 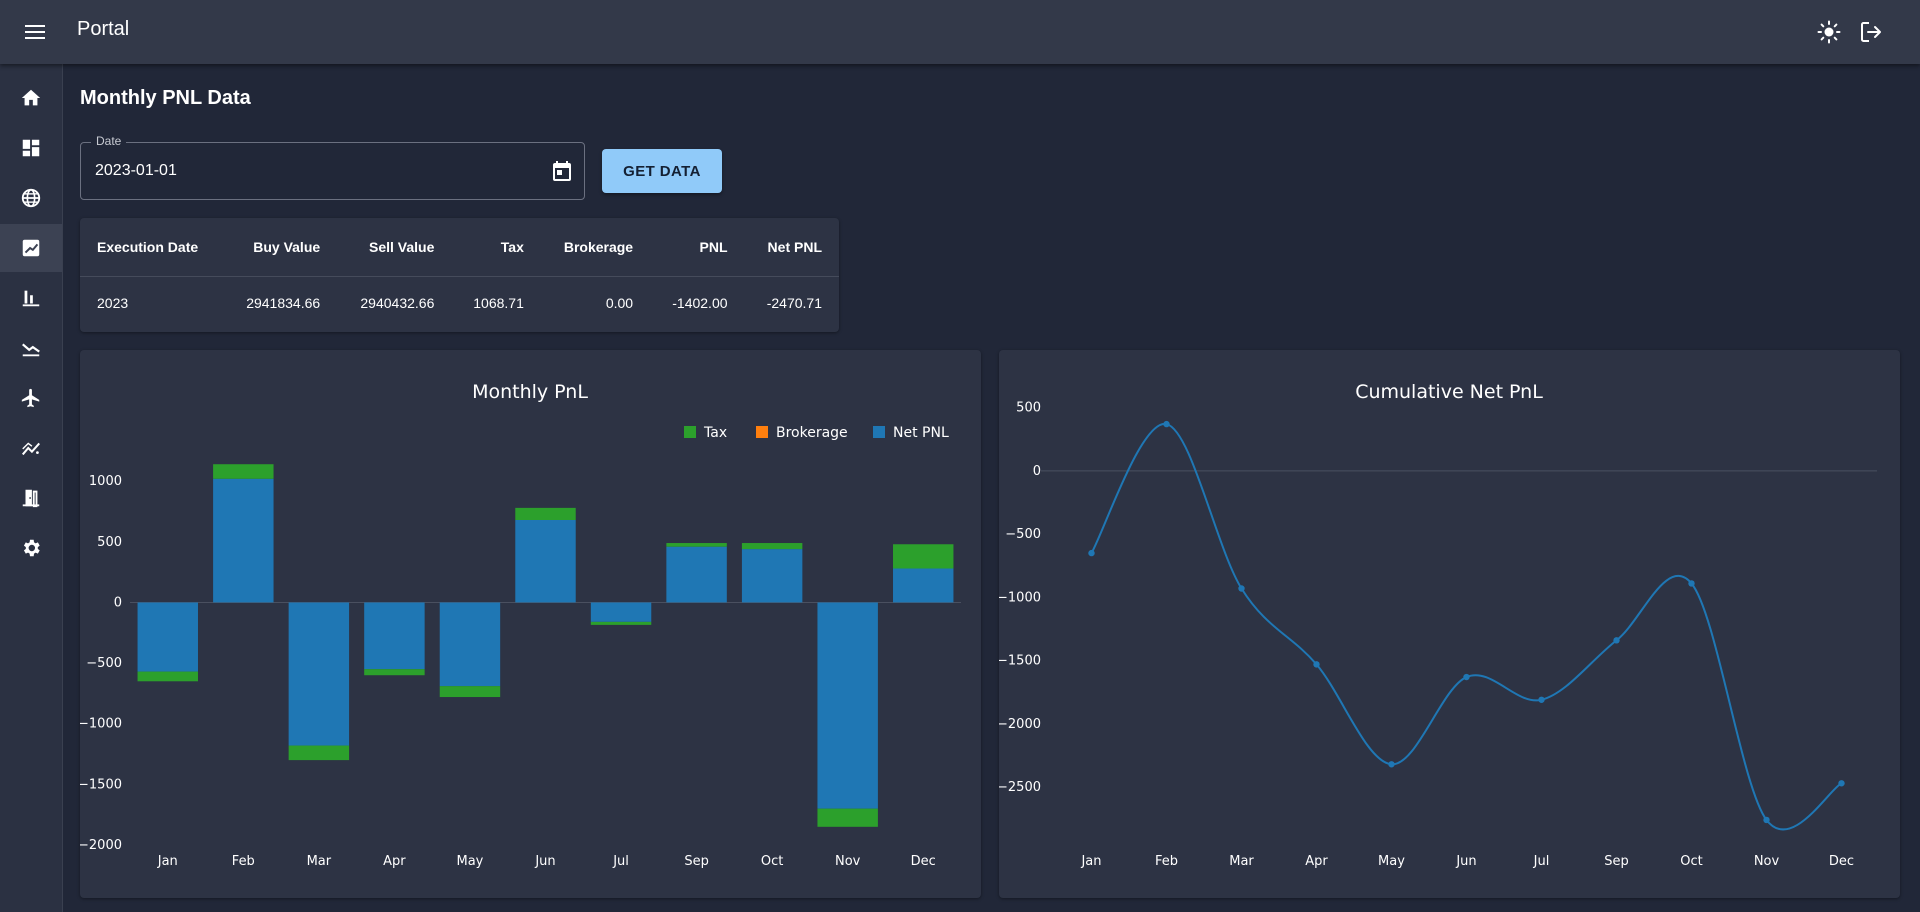 What do you see at coordinates (101, 724) in the screenshot?
I see `y-tick-label: −1000` at bounding box center [101, 724].